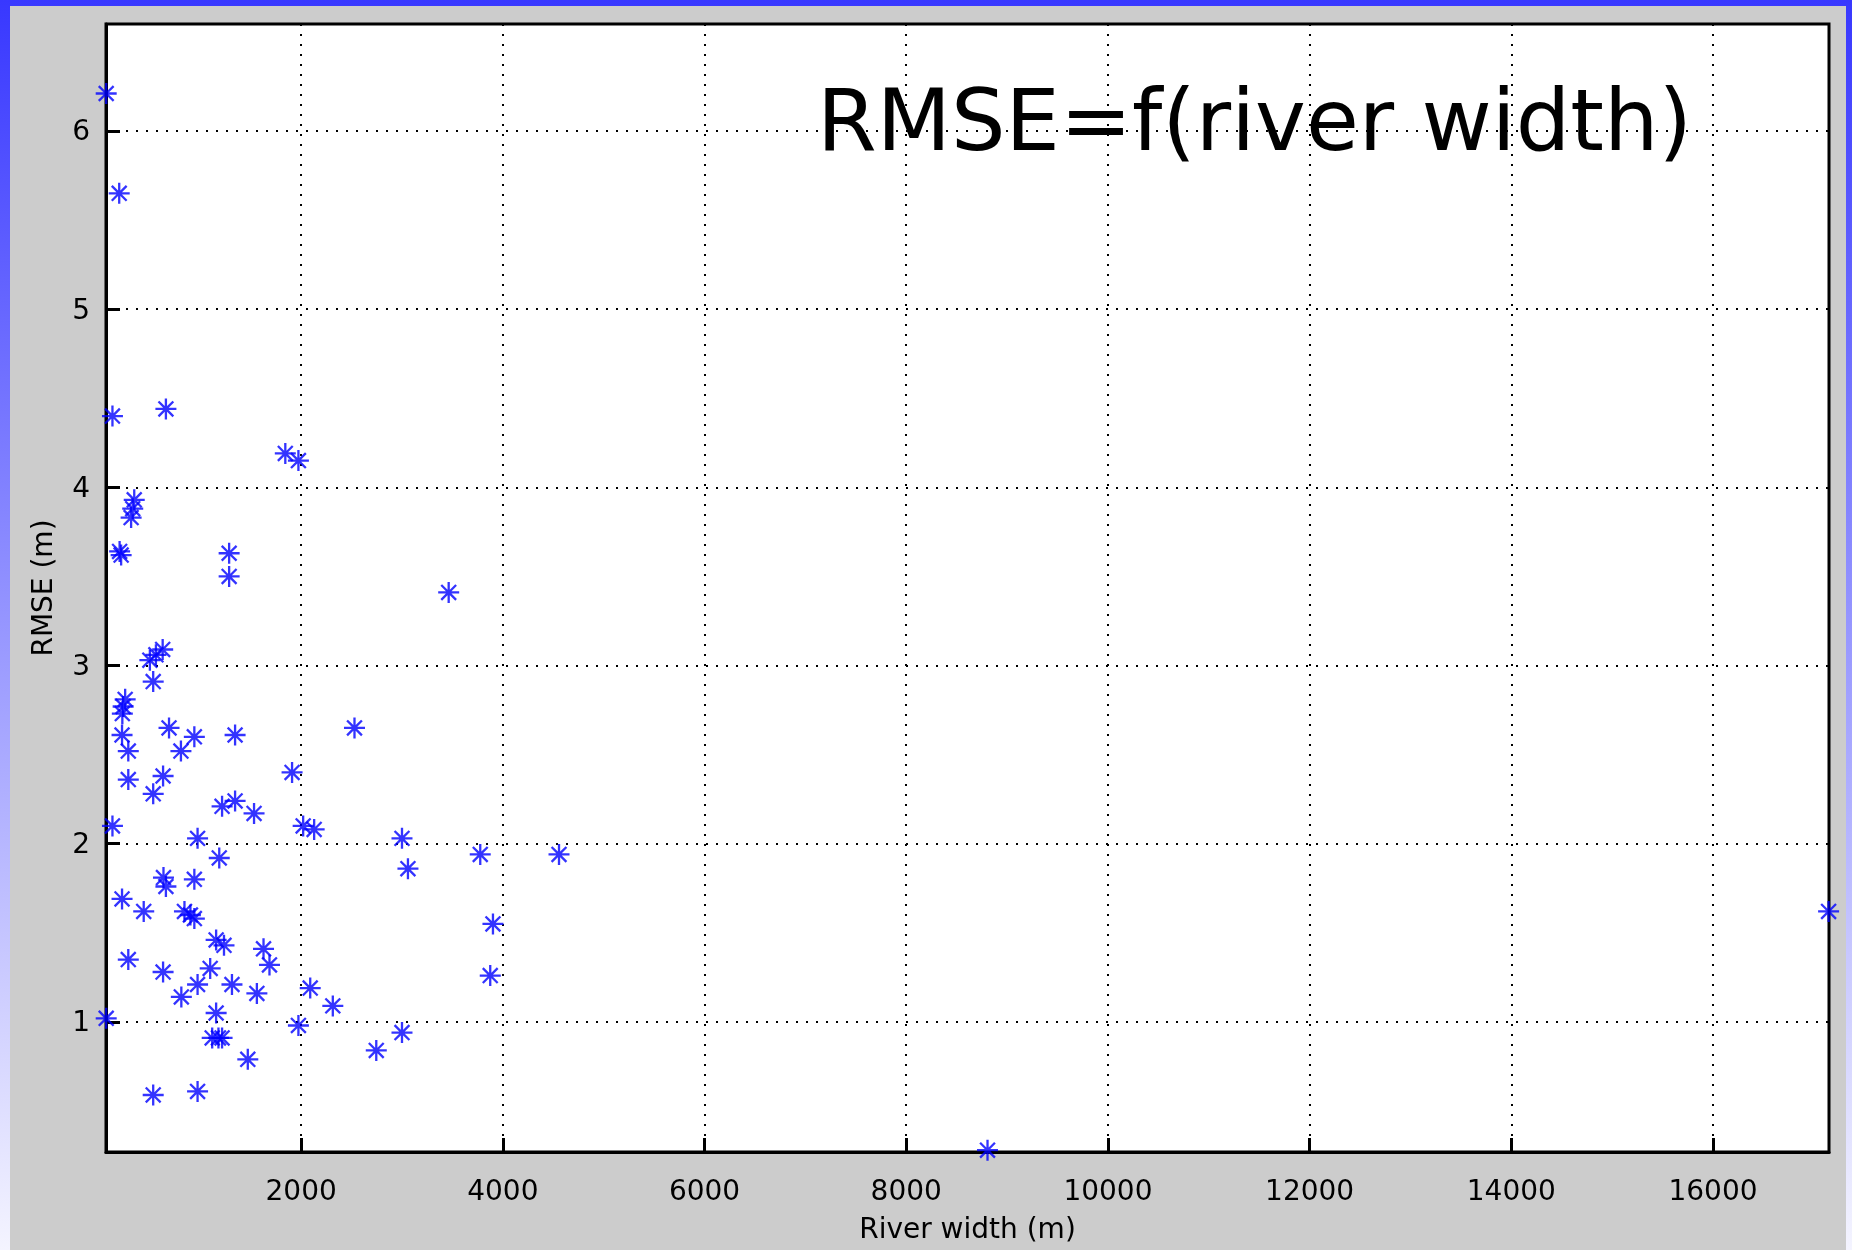 This screenshot has height=1250, width=1852. Describe the element at coordinates (1713, 1190) in the screenshot. I see `x-tick-label: 16000` at that location.